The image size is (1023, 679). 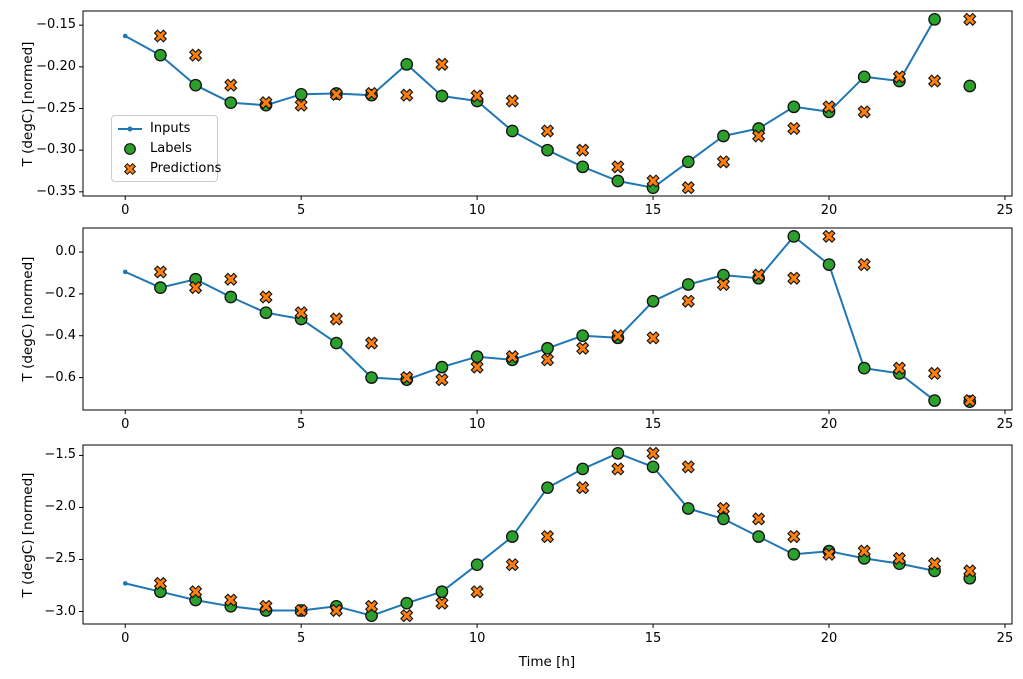 I want to click on predictions-x-icon, so click(x=130, y=169).